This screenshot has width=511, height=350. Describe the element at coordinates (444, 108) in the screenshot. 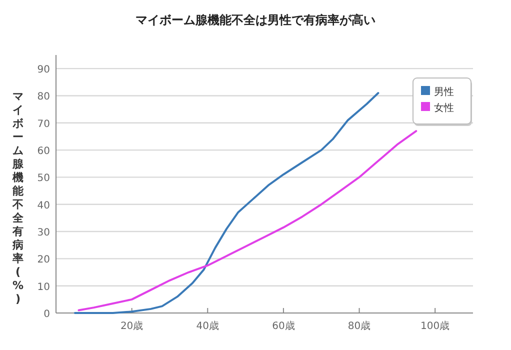

I see `legend-label: 女性` at that location.